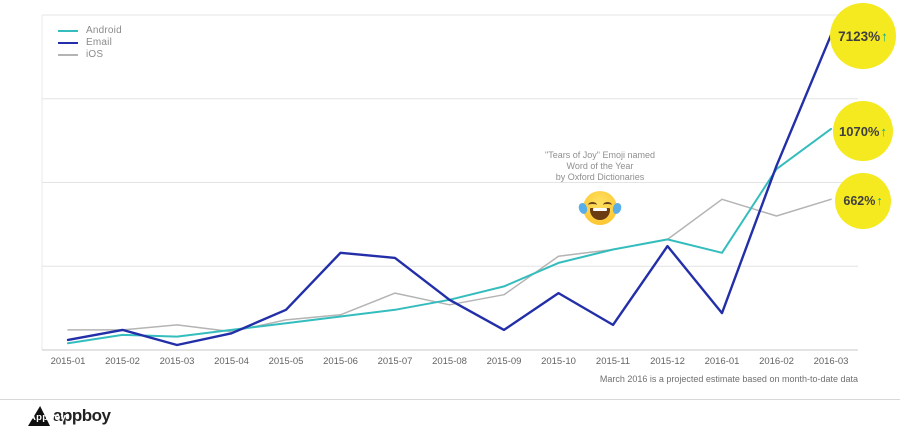 Image resolution: width=900 pixels, height=432 pixels. I want to click on growth-badge-ios: 662% ↑, so click(863, 201).